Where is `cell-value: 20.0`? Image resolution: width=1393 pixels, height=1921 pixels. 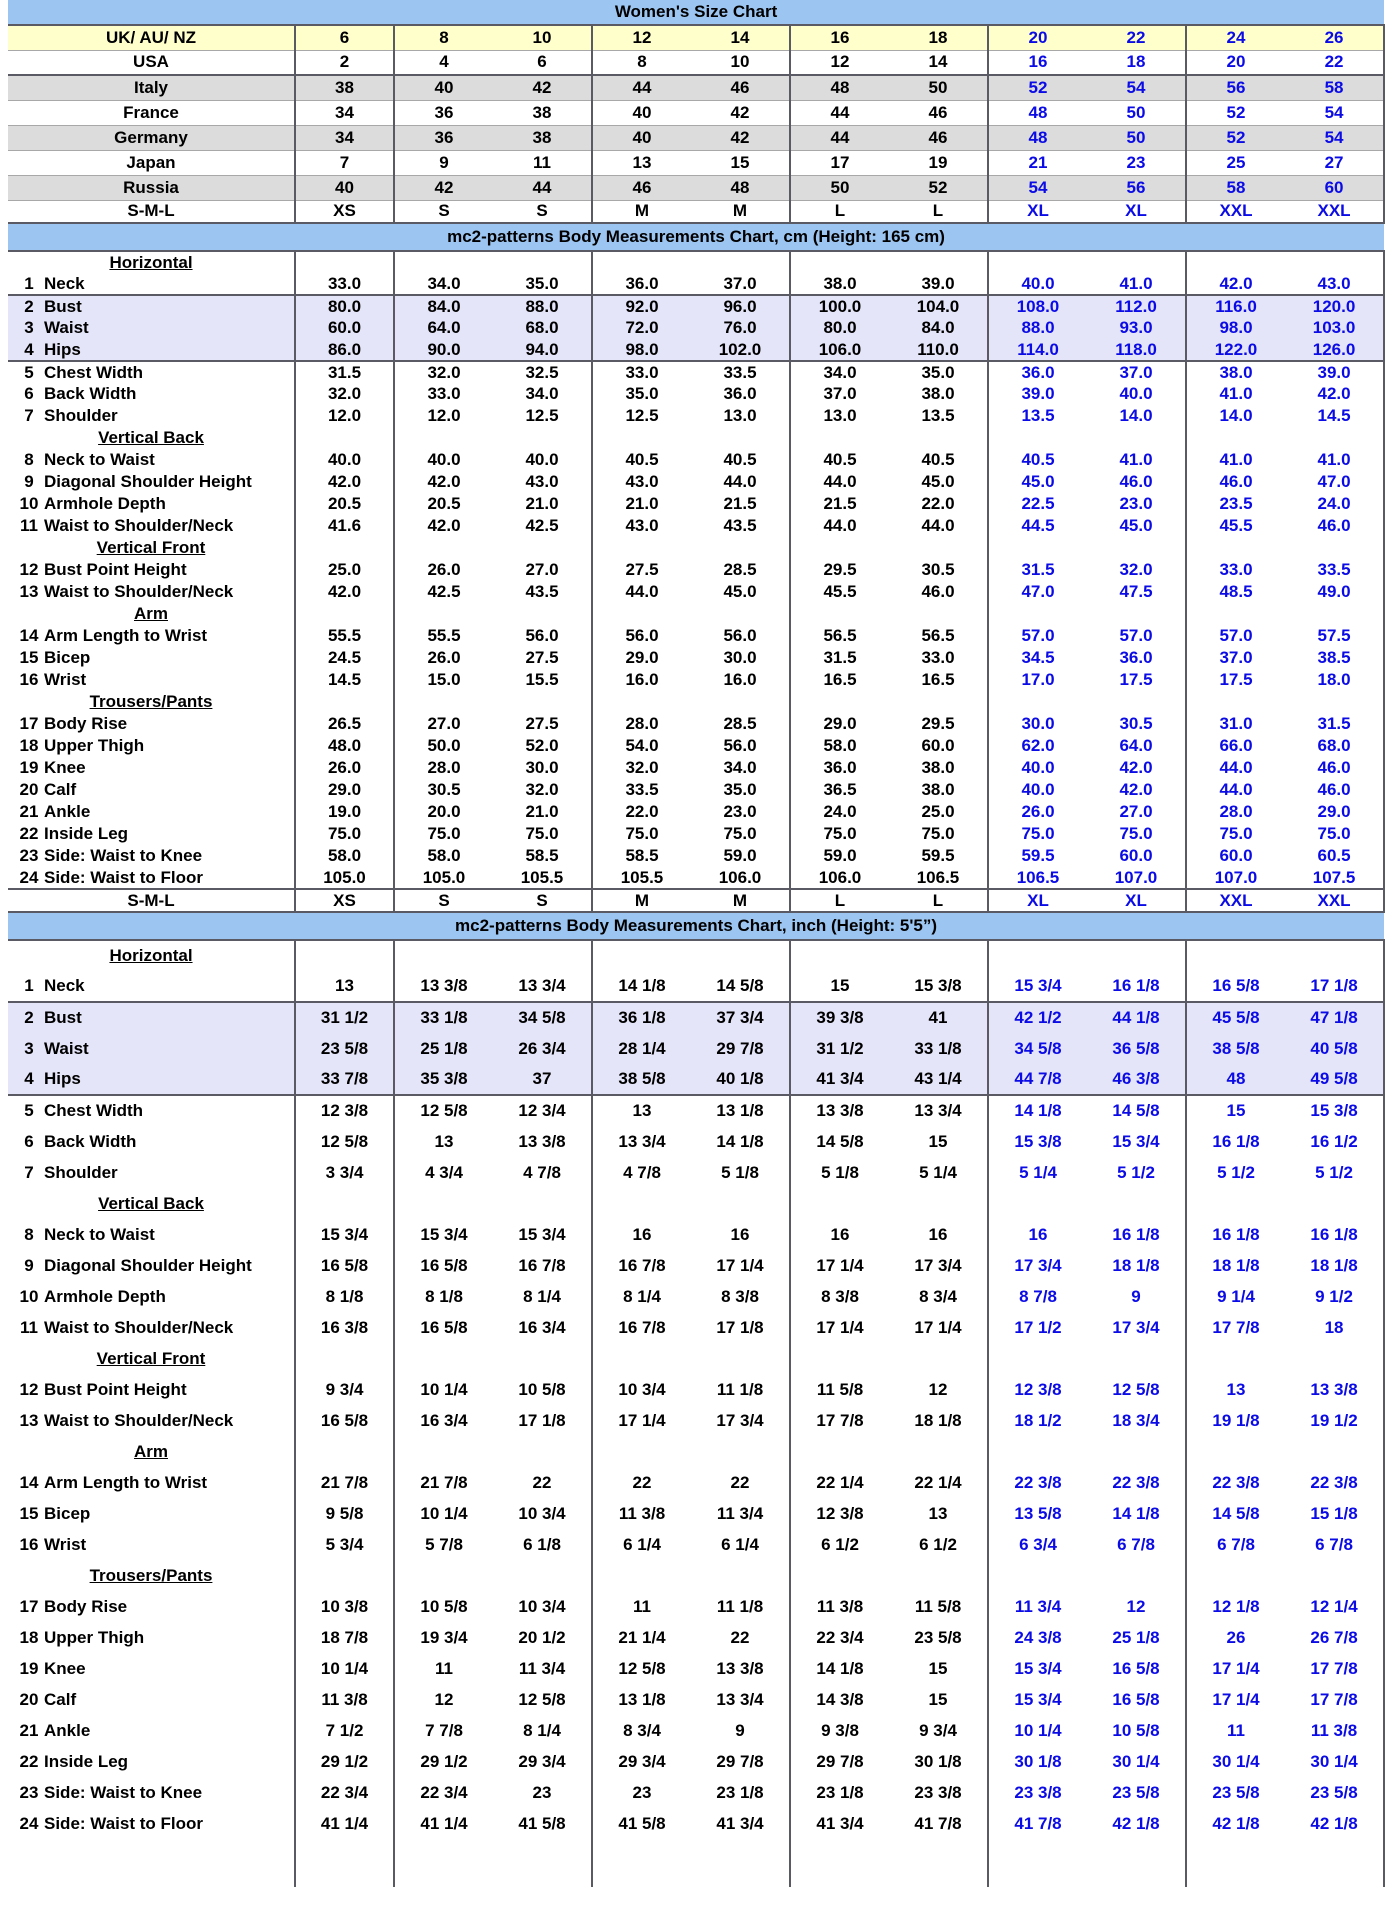 cell-value: 20.0 is located at coordinates (444, 811).